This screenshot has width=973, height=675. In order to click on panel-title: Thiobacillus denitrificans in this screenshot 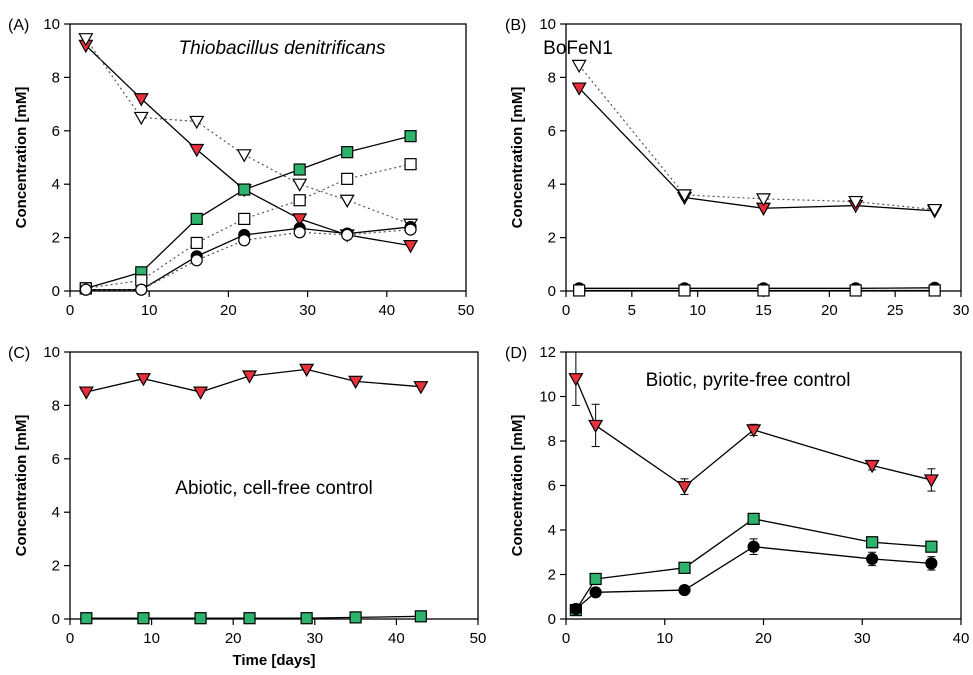, I will do `click(282, 48)`.